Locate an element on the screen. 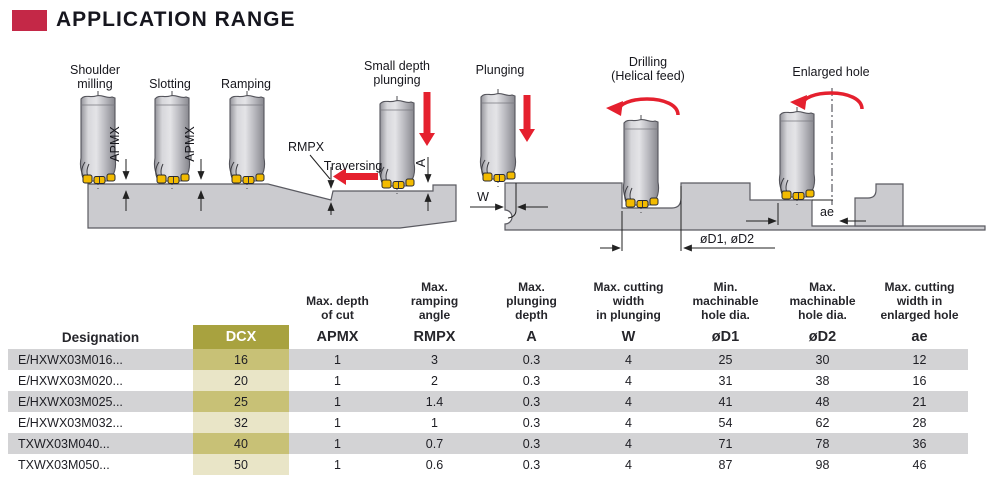 The image size is (988, 492). table-row: E/HXWX03M016... 16 1 3 0.3 4 25 30 12 is located at coordinates (488, 359).